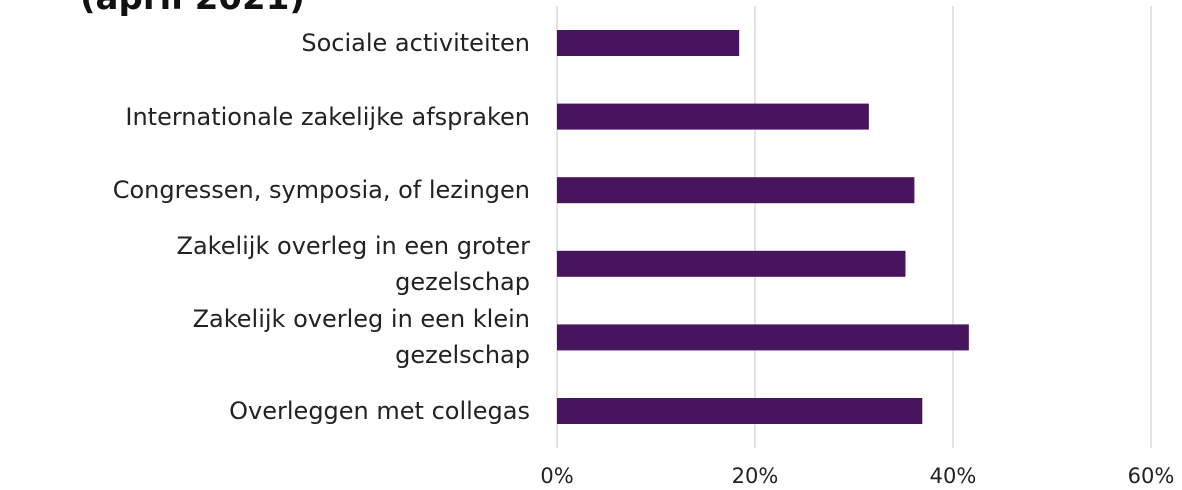 The width and height of the screenshot is (1182, 490). Describe the element at coordinates (1151, 476) in the screenshot. I see `x-tick-label: 60%` at that location.